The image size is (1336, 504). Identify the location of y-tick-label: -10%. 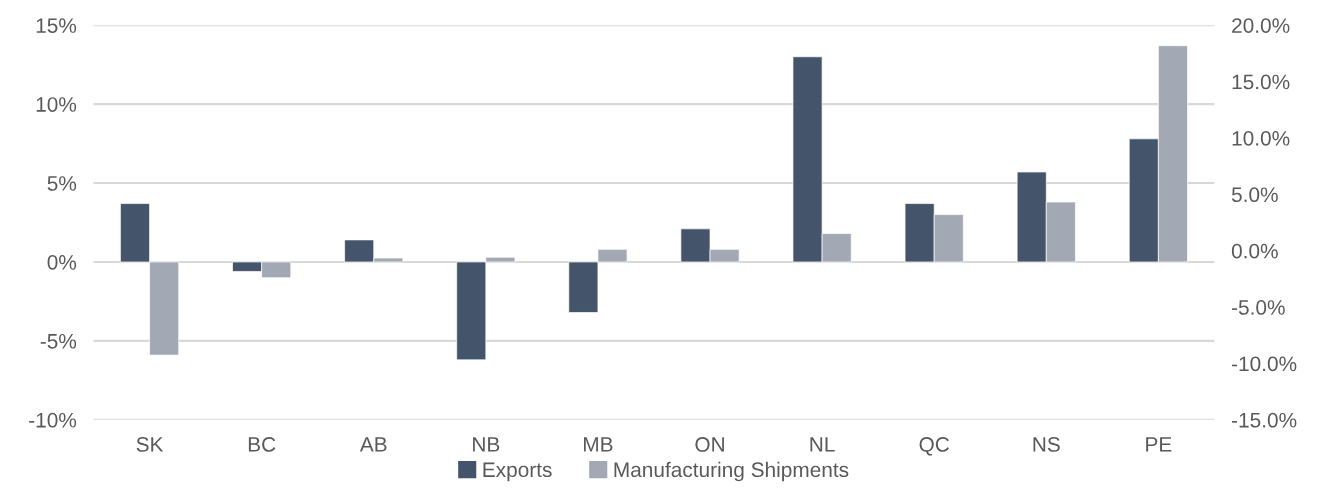
(53, 420).